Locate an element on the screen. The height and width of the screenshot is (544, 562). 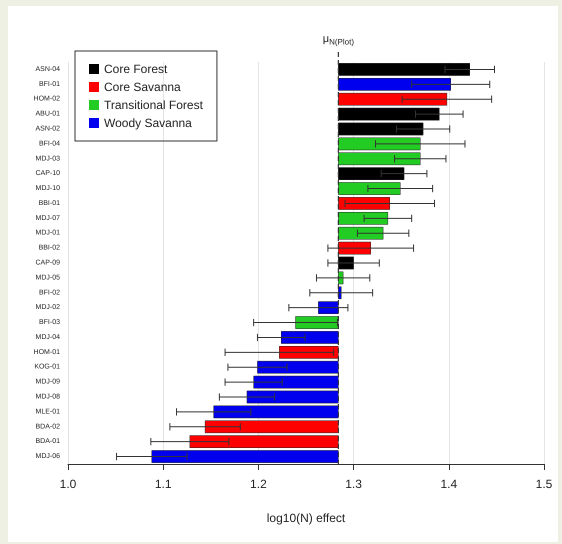
x-tick-label: 1.3 is located at coordinates (353, 484).